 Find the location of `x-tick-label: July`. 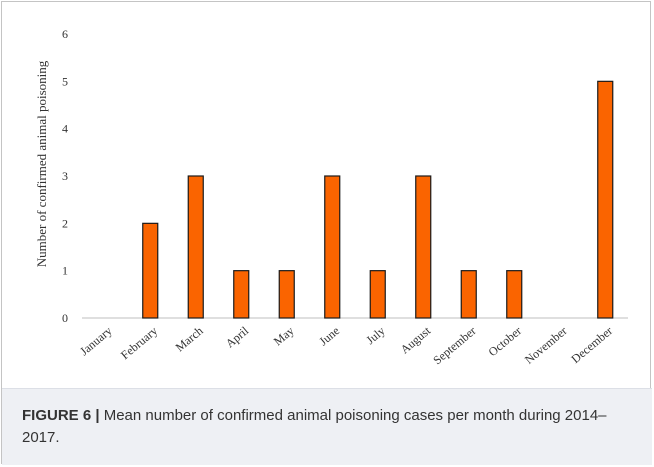

x-tick-label: July is located at coordinates (375, 336).